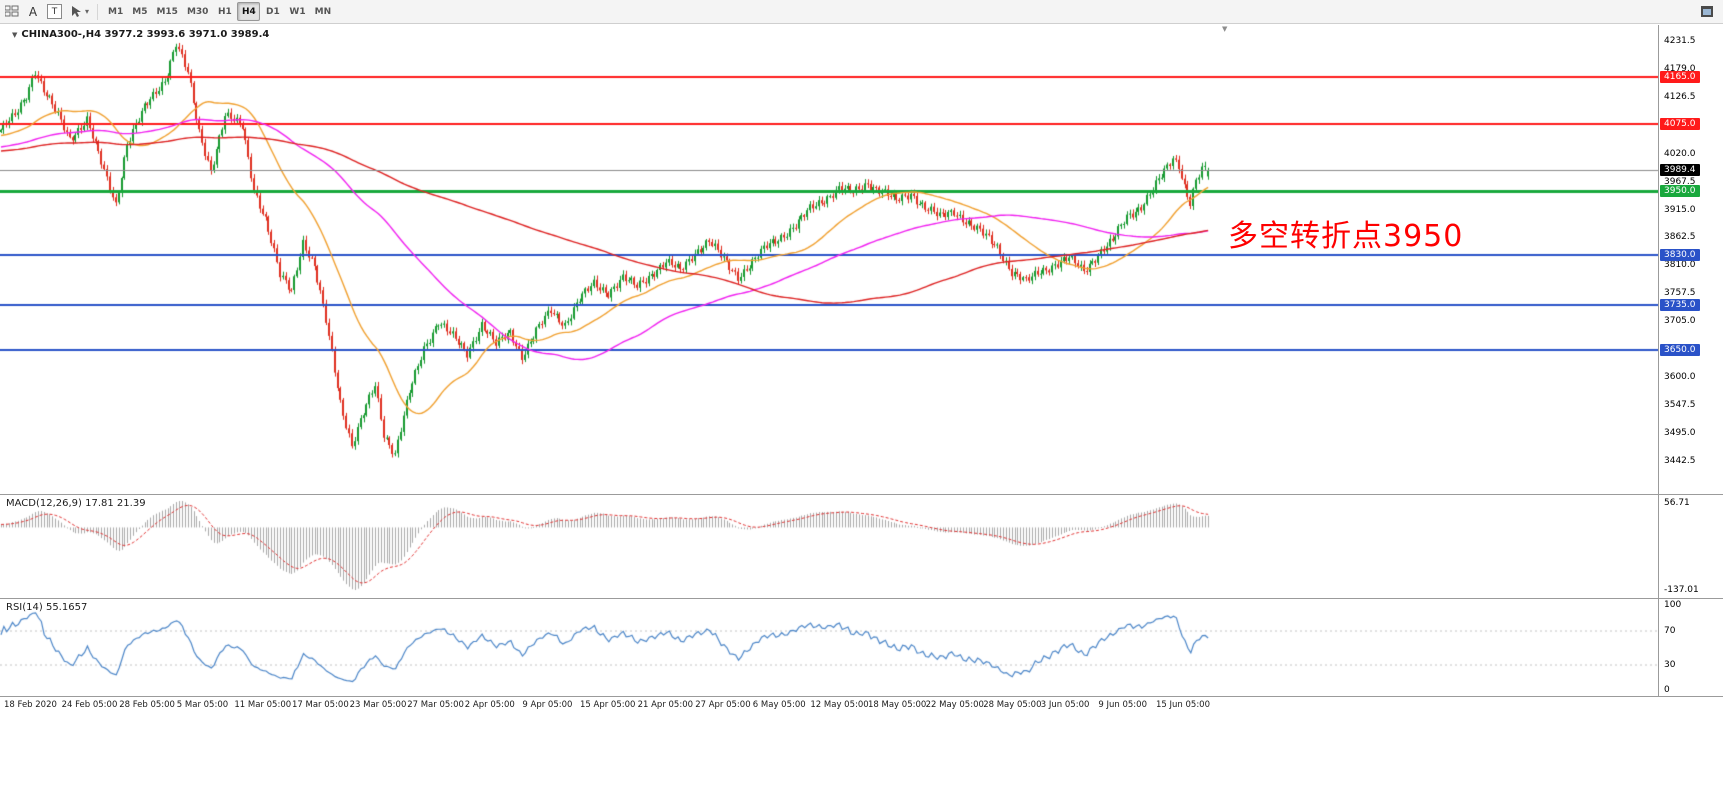 The width and height of the screenshot is (1723, 792). Describe the element at coordinates (1680, 153) in the screenshot. I see `price-axis-tick: 4020.0` at that location.